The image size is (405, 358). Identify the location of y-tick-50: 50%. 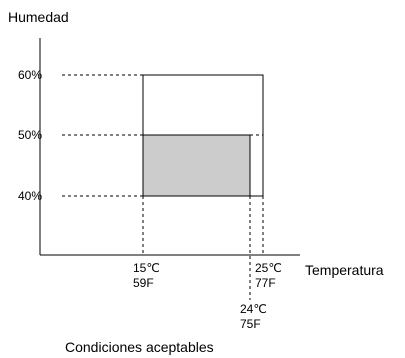
(30, 135).